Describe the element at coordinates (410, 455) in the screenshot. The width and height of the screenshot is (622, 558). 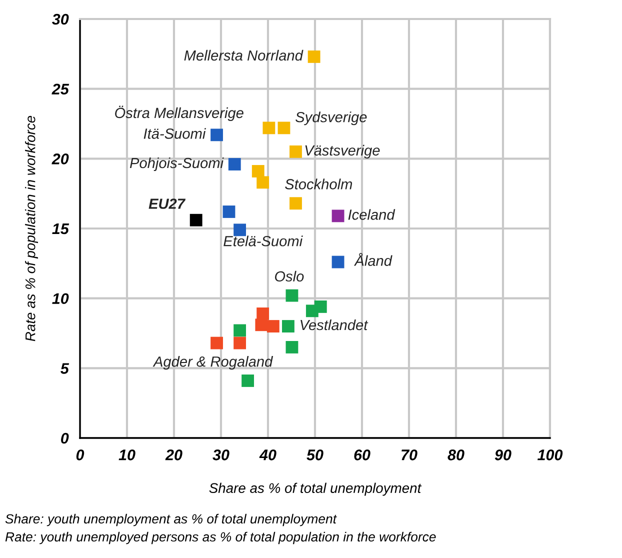
I see `x-tick-label: 70` at that location.